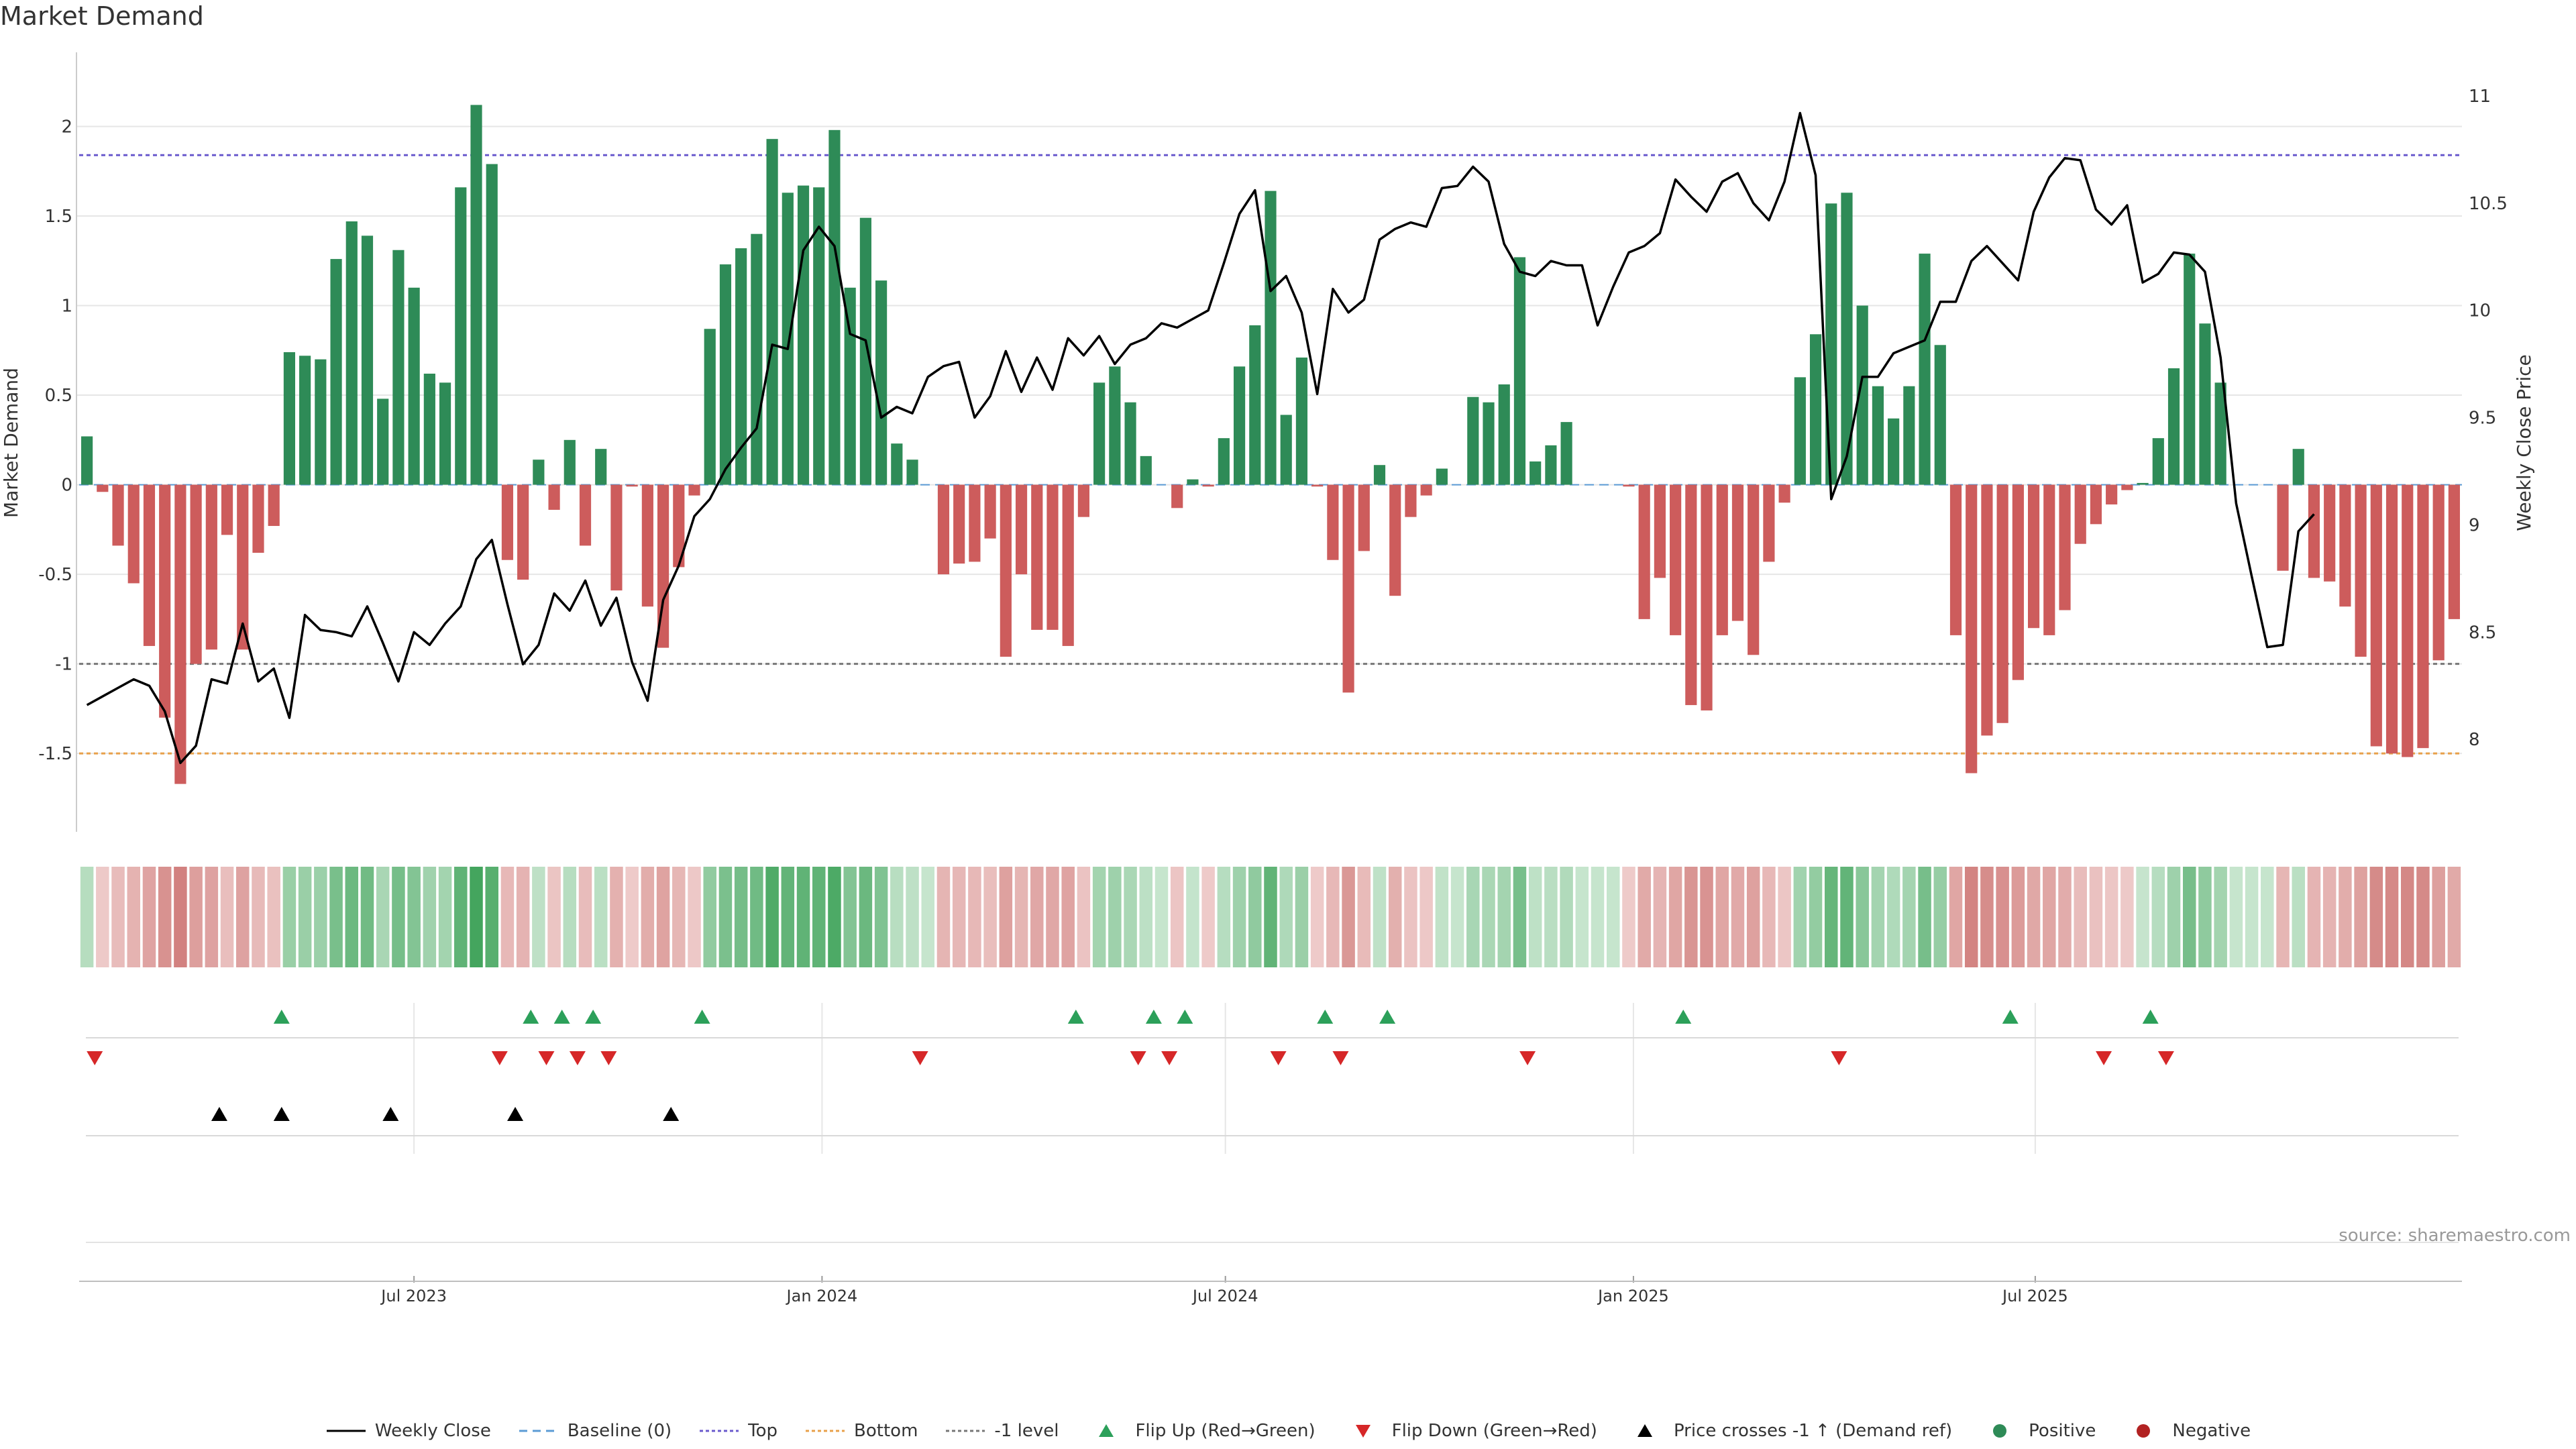  I want to click on legend-item: Baseline (0), so click(595, 1431).